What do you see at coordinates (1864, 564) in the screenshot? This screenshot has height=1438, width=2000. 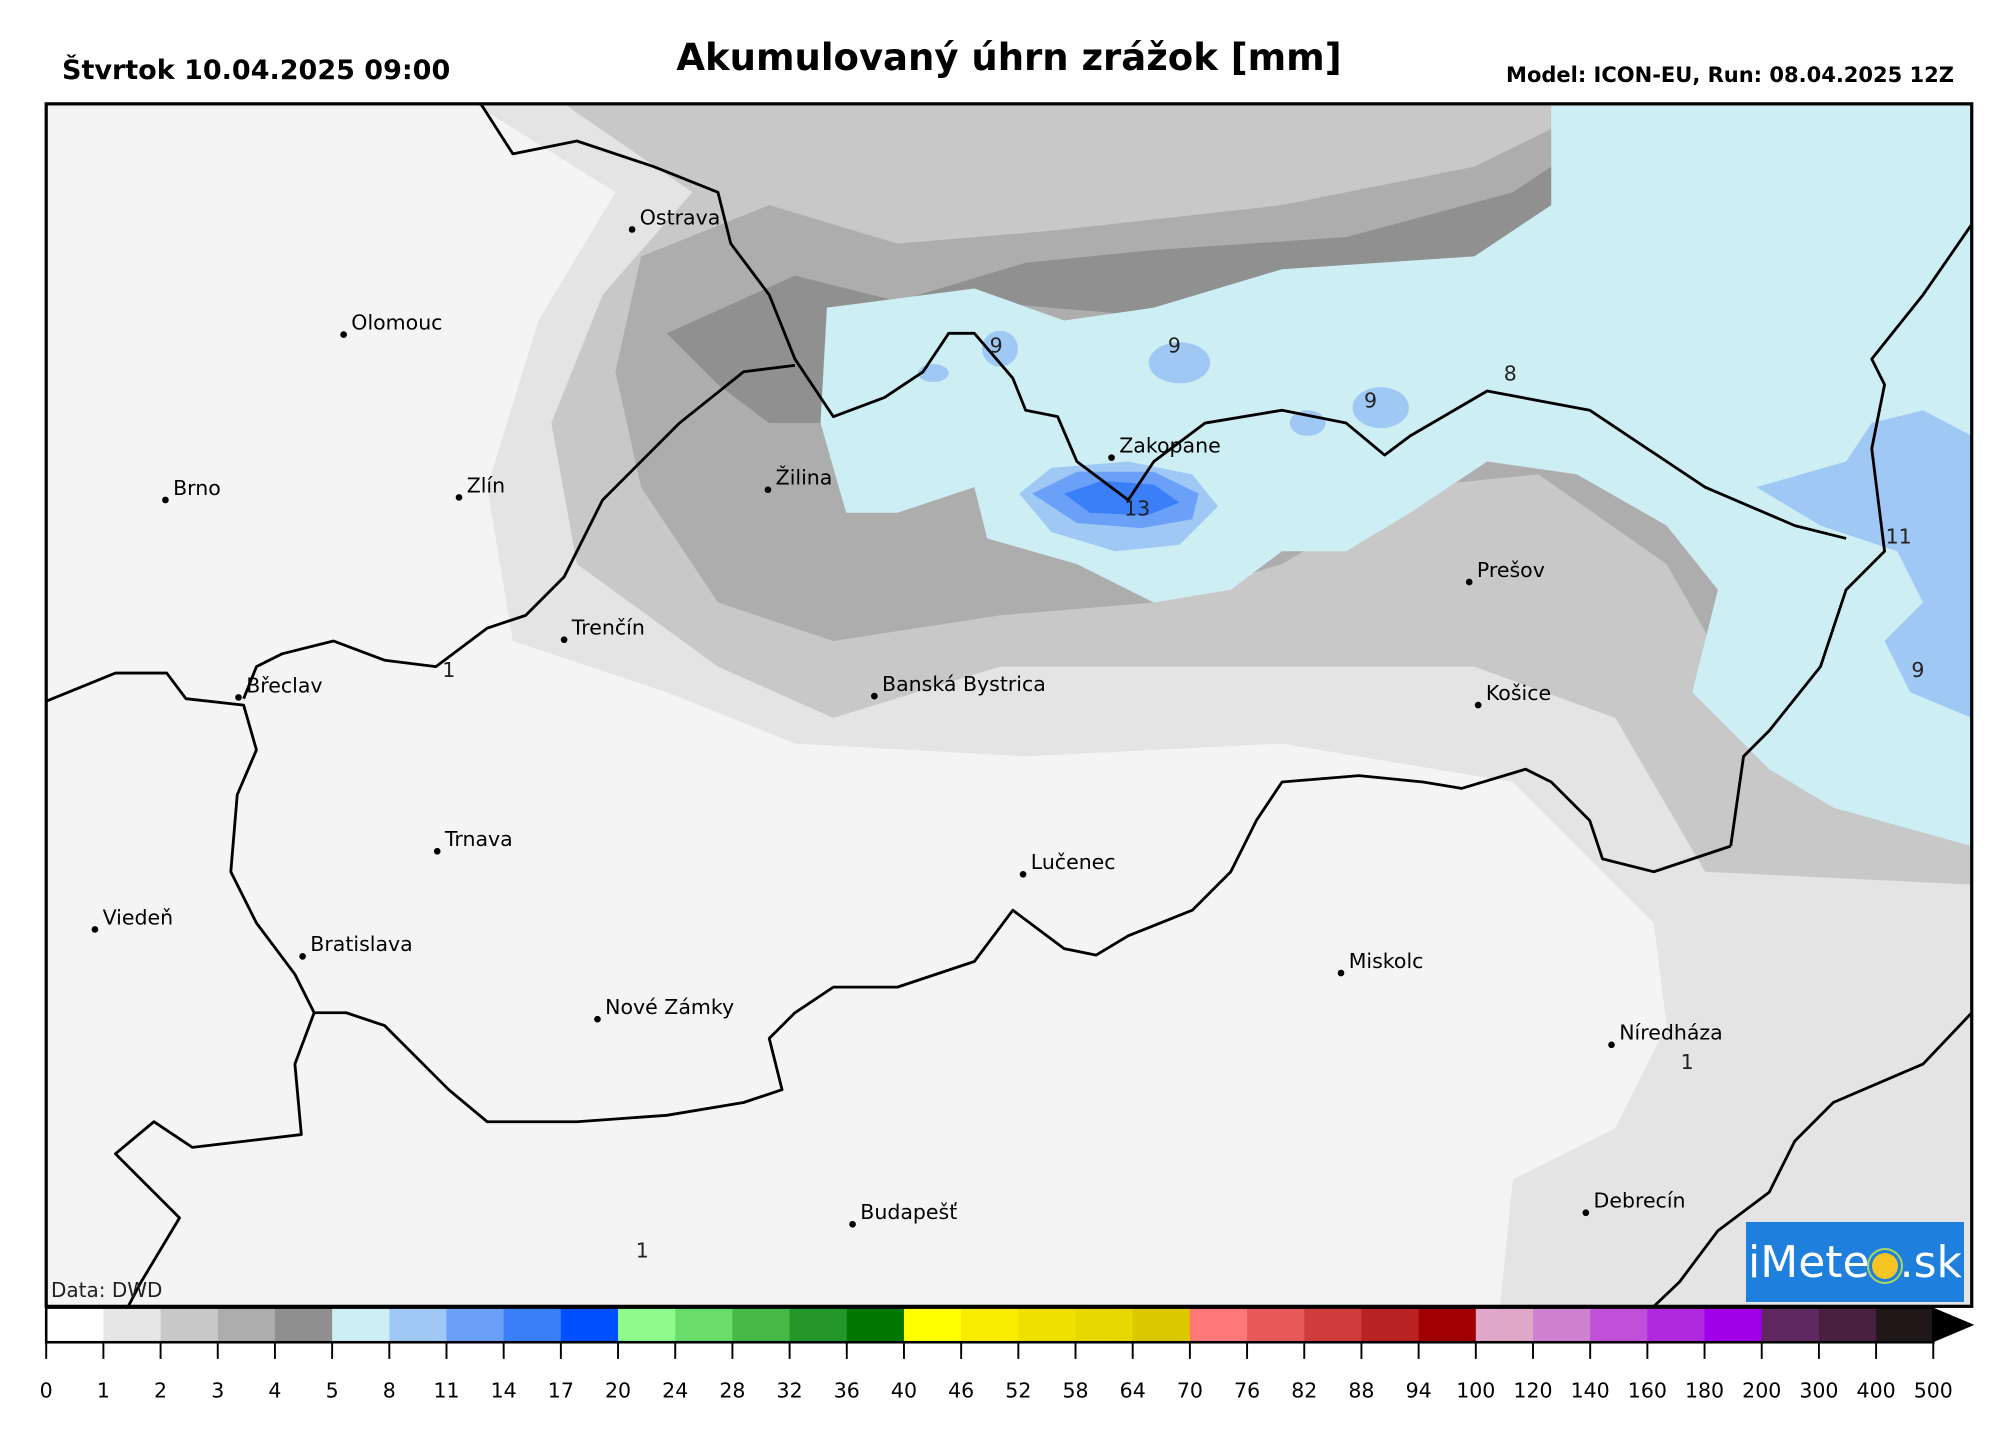 I see `precip-area-8mm-east` at bounding box center [1864, 564].